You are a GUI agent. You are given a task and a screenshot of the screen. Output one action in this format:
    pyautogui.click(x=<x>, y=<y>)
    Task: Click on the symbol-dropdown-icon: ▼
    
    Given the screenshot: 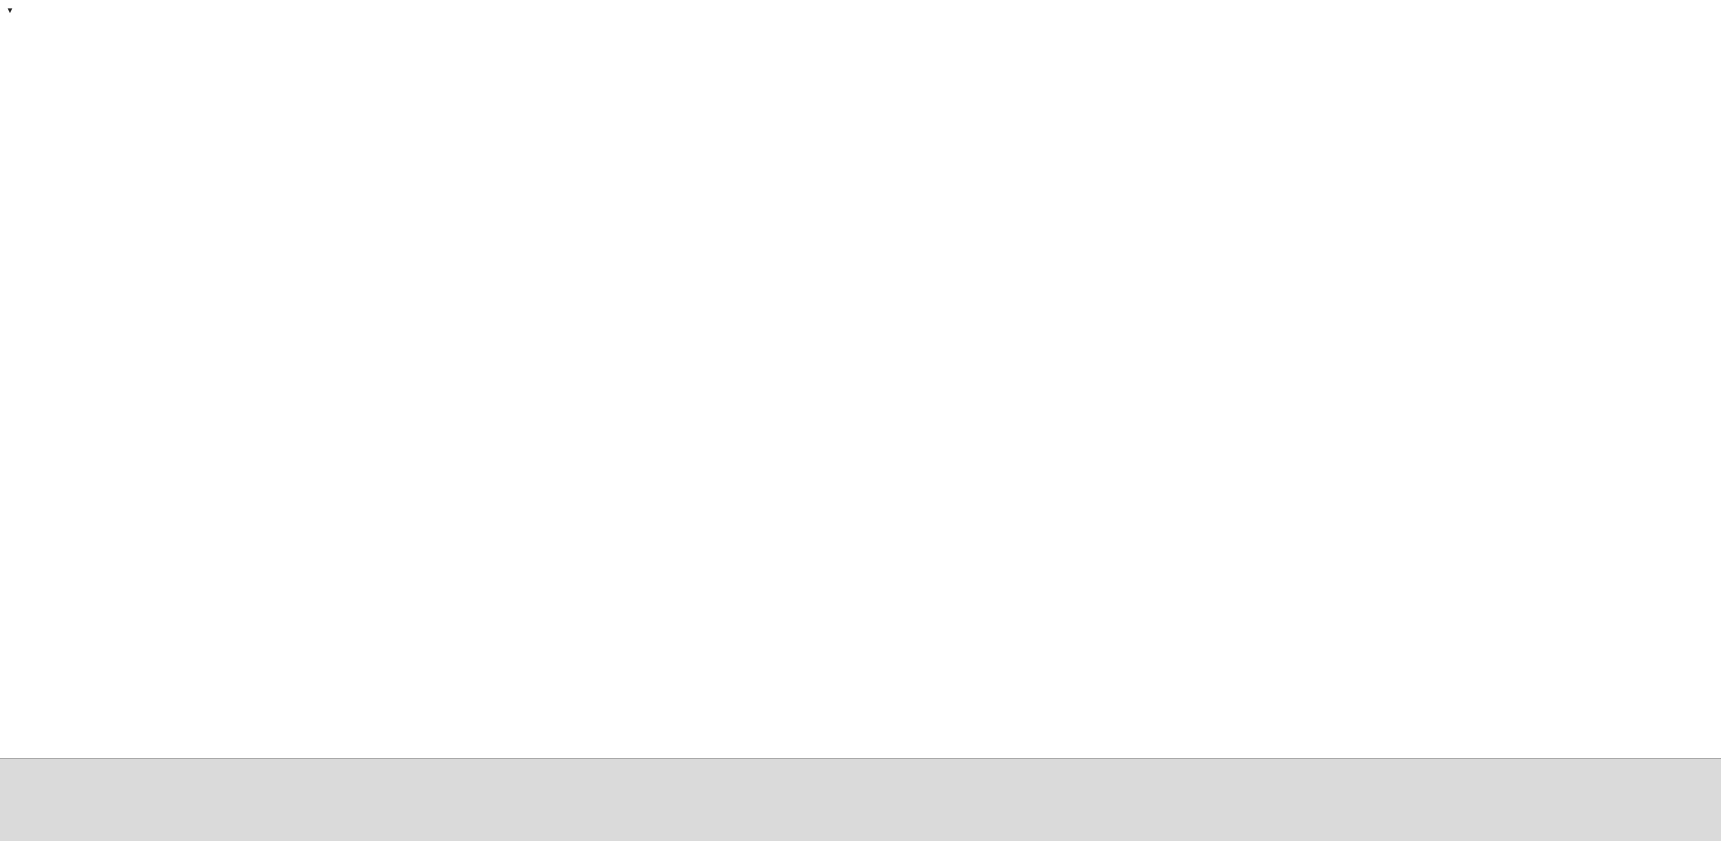 What is the action you would take?
    pyautogui.click(x=10, y=10)
    